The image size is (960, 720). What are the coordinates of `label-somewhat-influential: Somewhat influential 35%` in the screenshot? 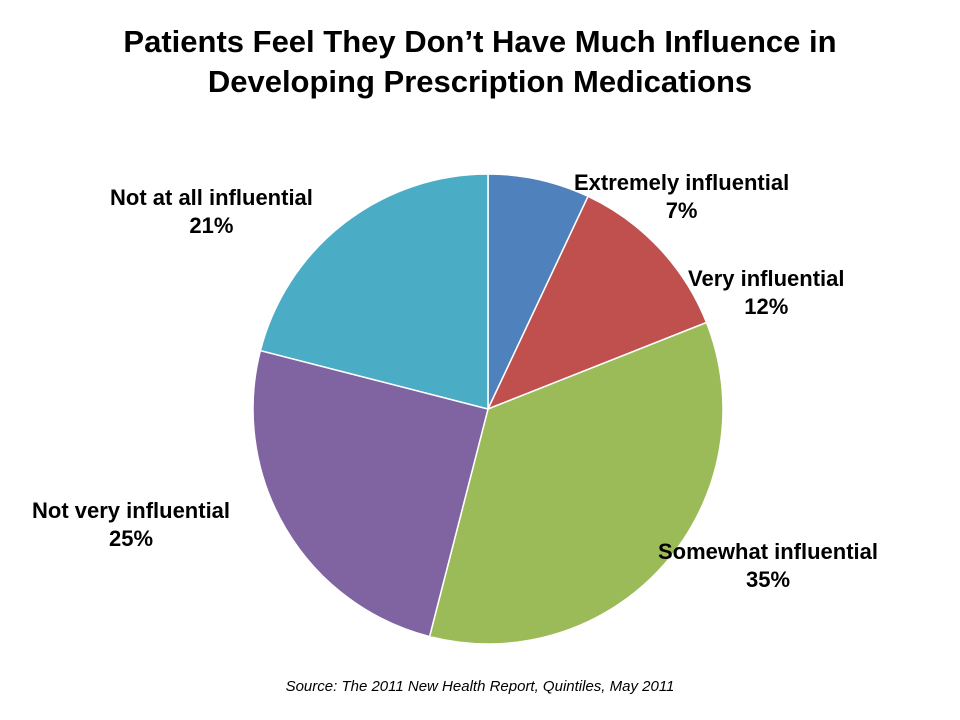 It's located at (768, 566).